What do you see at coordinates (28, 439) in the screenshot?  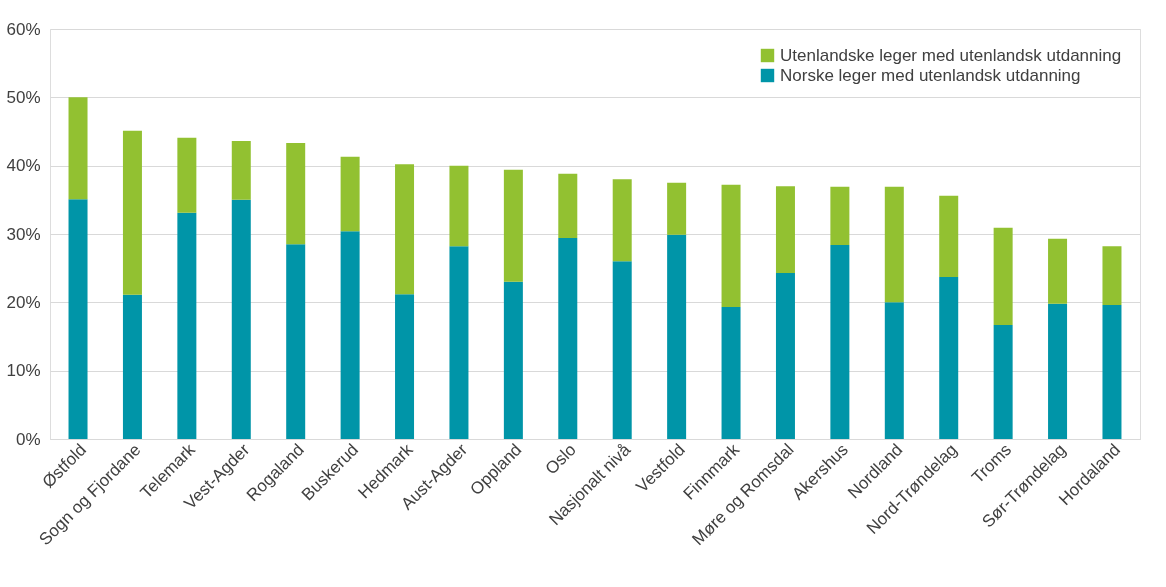 I see `y-tick-label: 0%` at bounding box center [28, 439].